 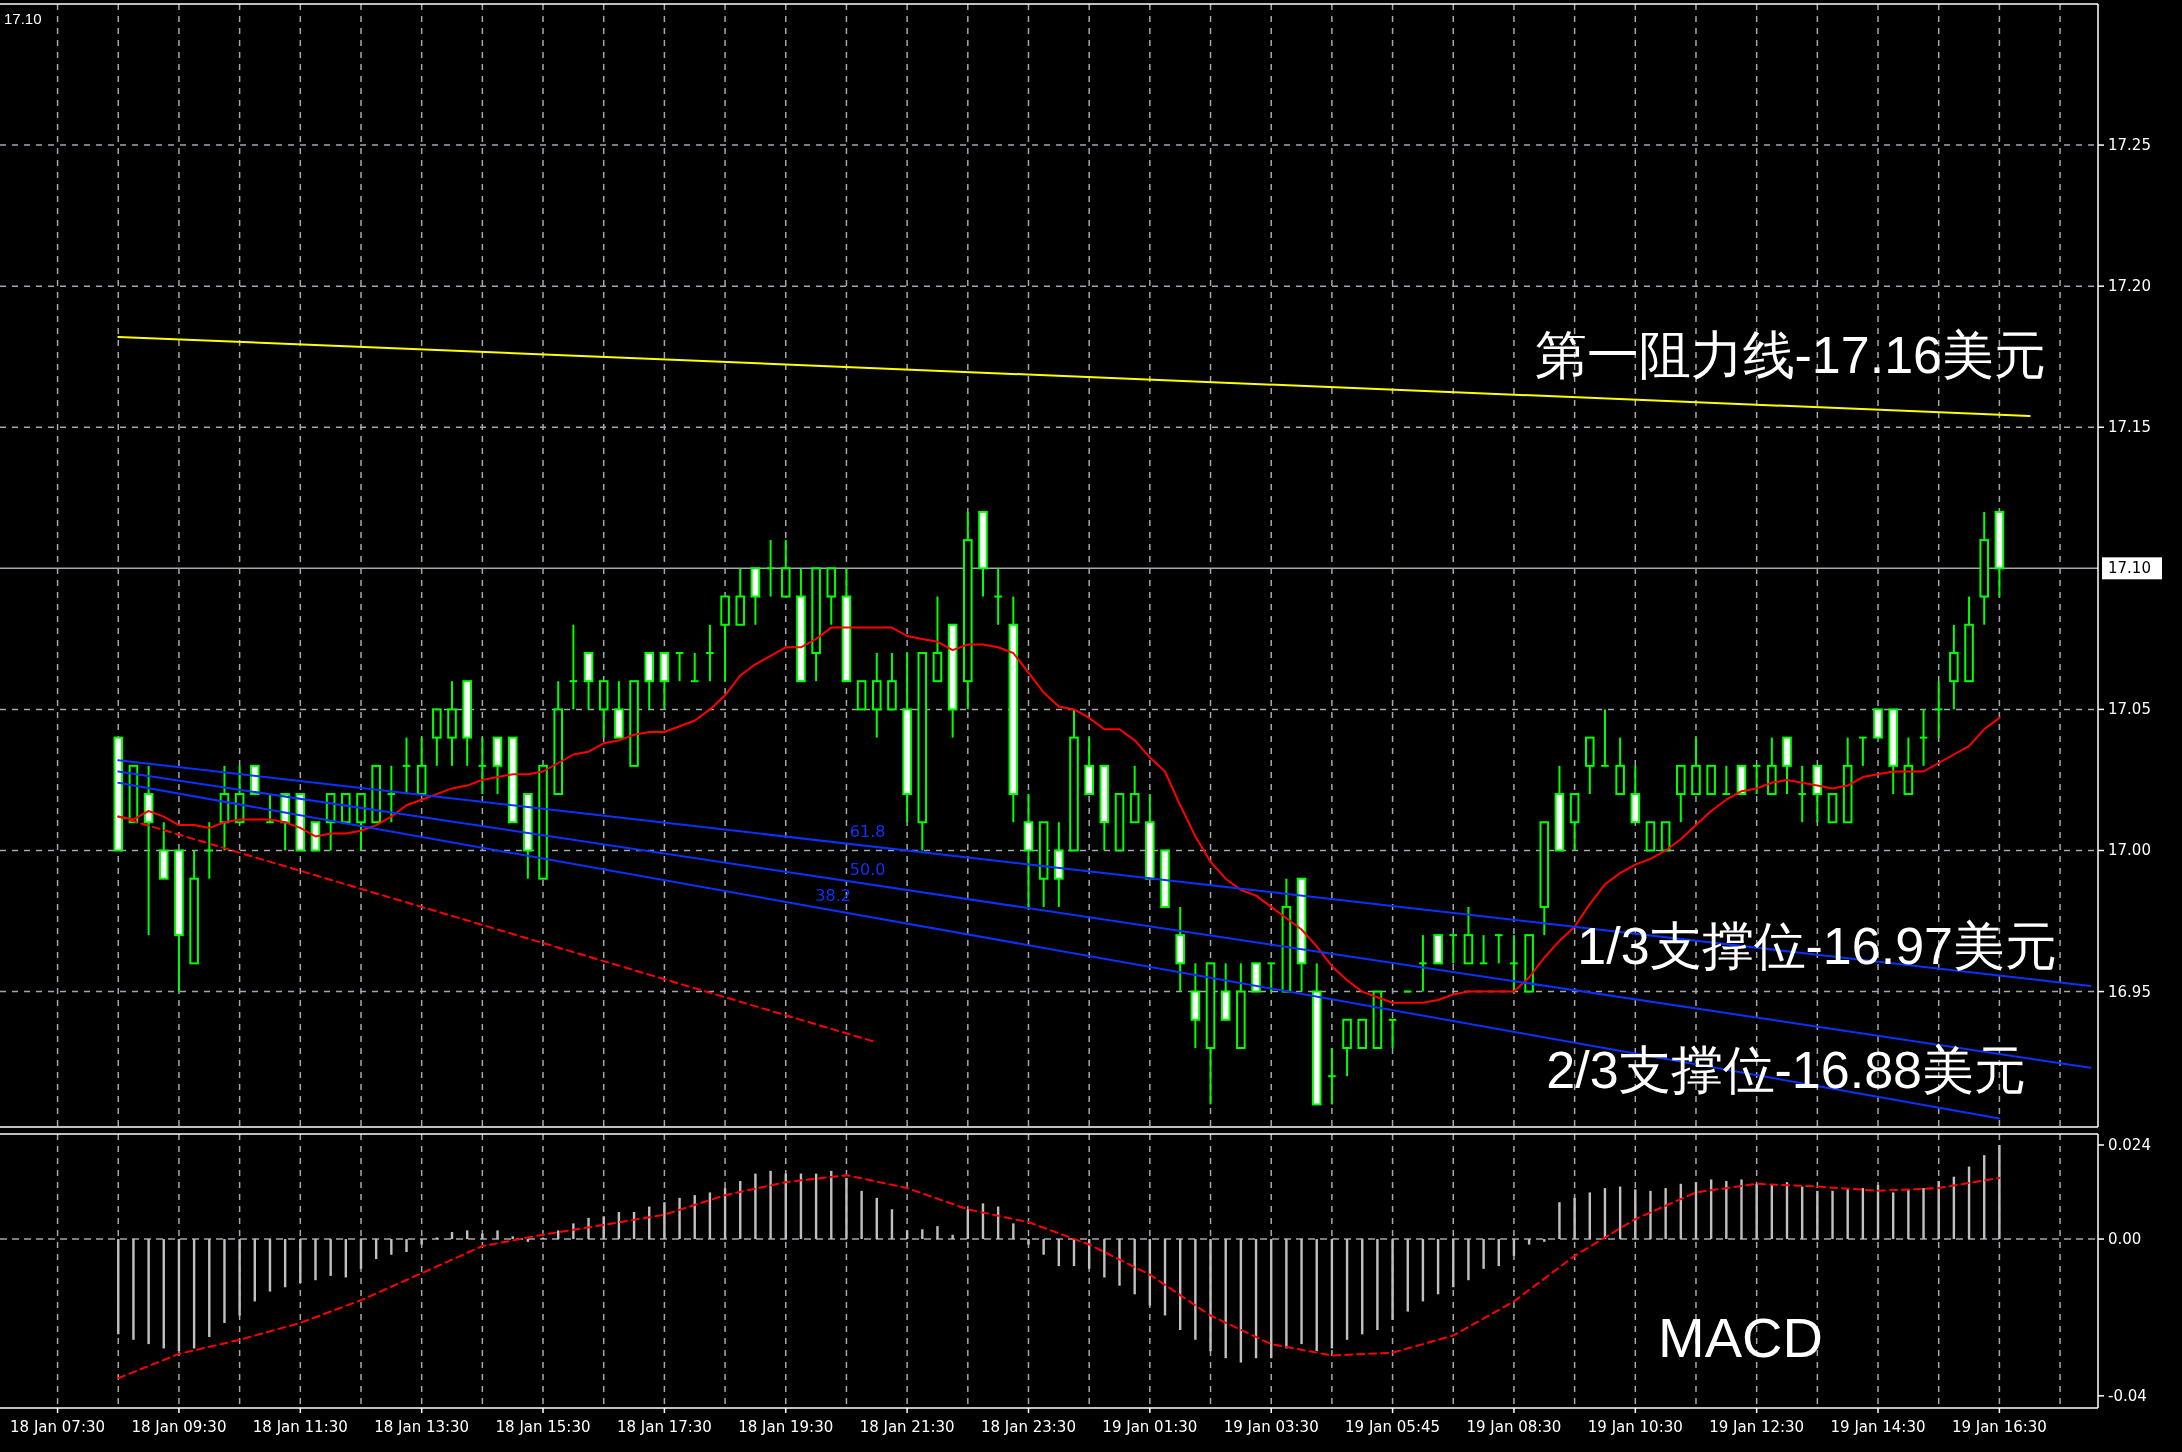 What do you see at coordinates (2127, 1395) in the screenshot?
I see `y-tick-label: -0.04` at bounding box center [2127, 1395].